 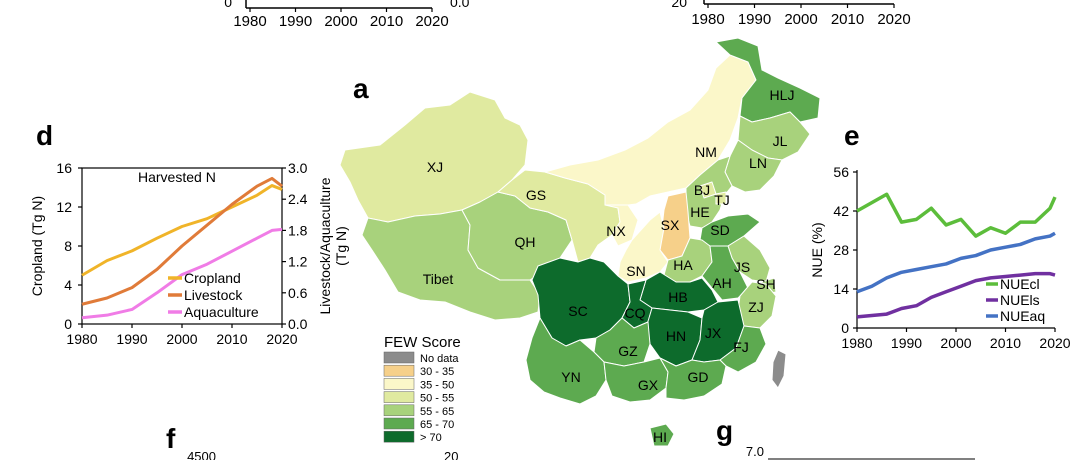 I want to click on panel-d-xtick-label: 1990, so click(x=131, y=339).